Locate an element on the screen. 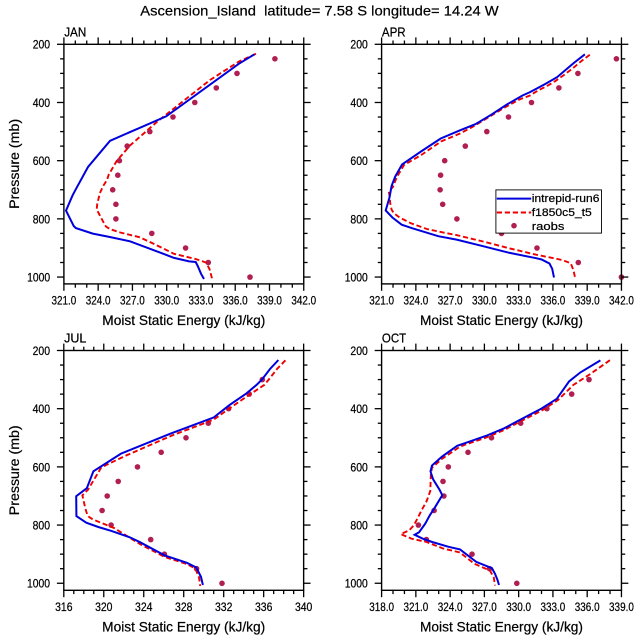 The width and height of the screenshot is (640, 640). svg-text: raobs is located at coordinates (548, 227).